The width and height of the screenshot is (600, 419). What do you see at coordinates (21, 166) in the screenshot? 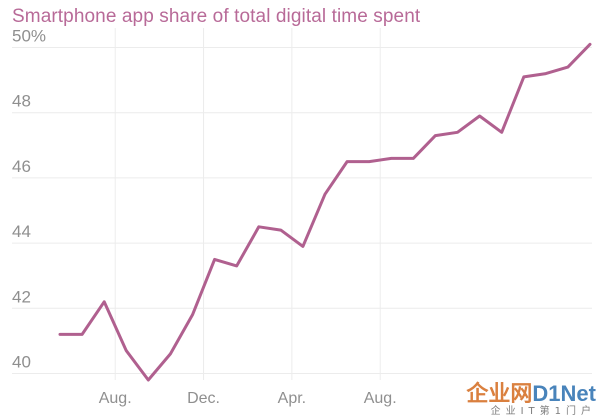
I see `y-tick-label: 46` at bounding box center [21, 166].